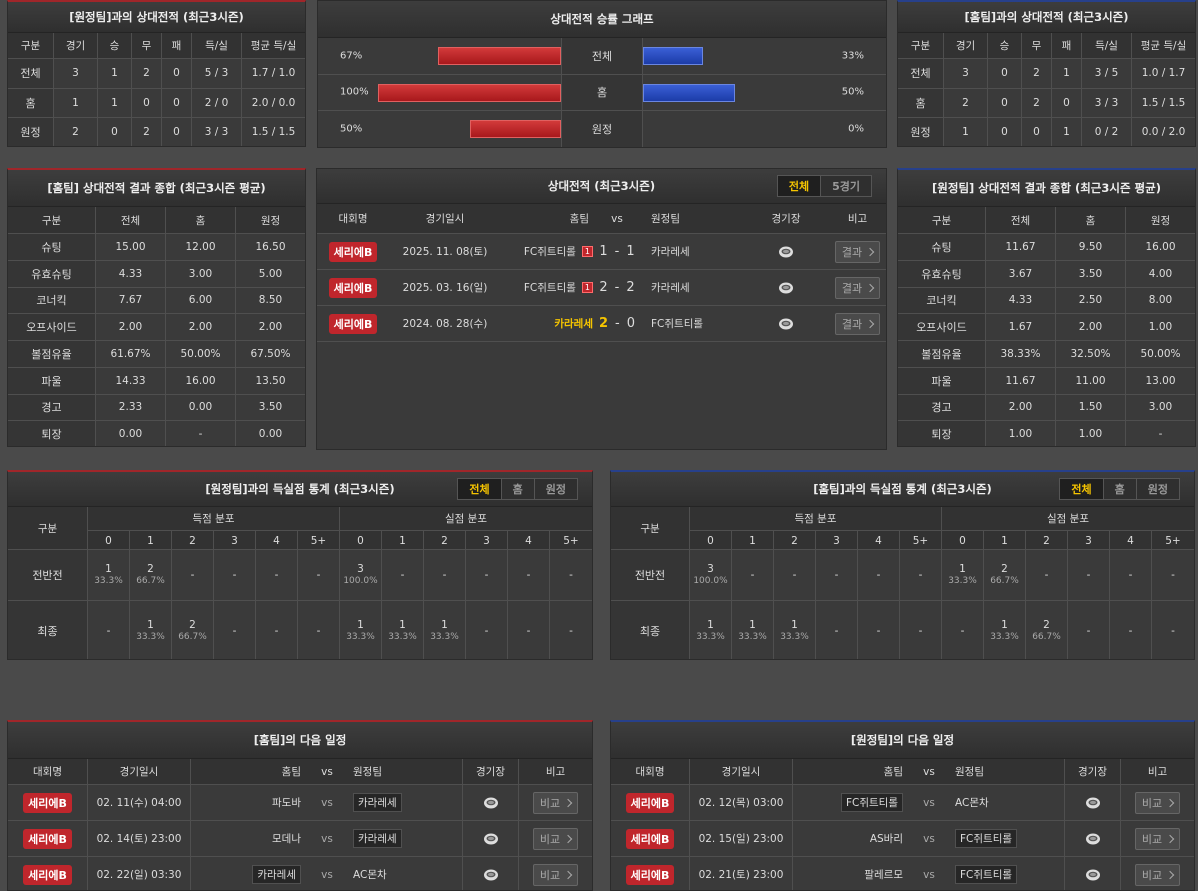  I want to click on home-score: 2, so click(603, 287).